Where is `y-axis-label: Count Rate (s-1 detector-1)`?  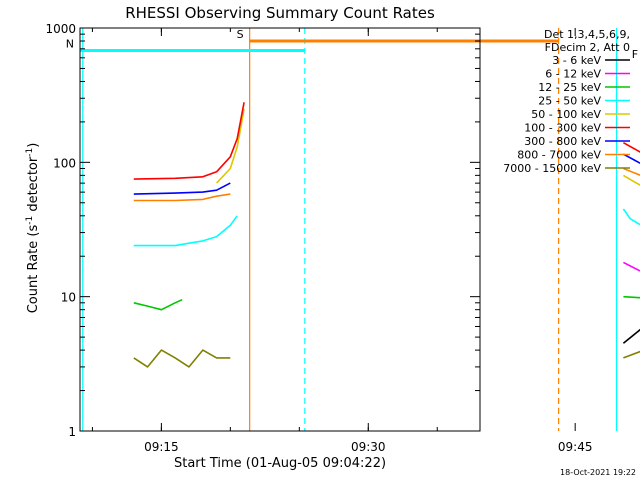
y-axis-label: Count Rate (s-1 detector-1) is located at coordinates (33, 228).